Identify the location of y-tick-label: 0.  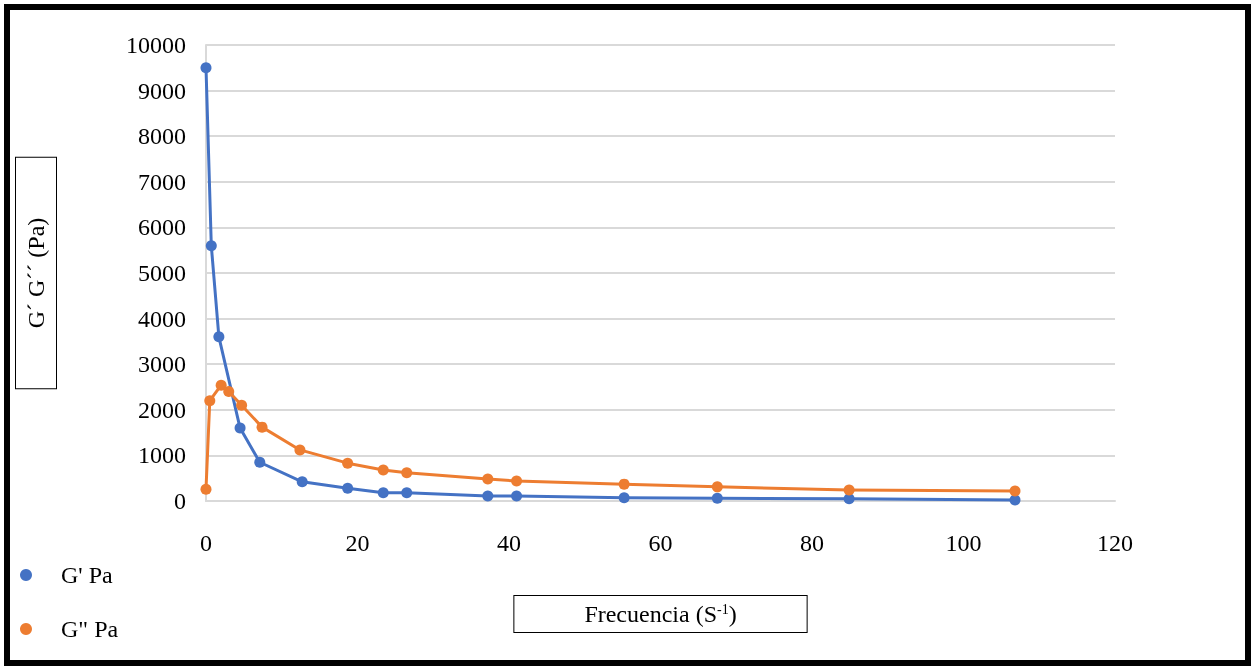
(180, 501).